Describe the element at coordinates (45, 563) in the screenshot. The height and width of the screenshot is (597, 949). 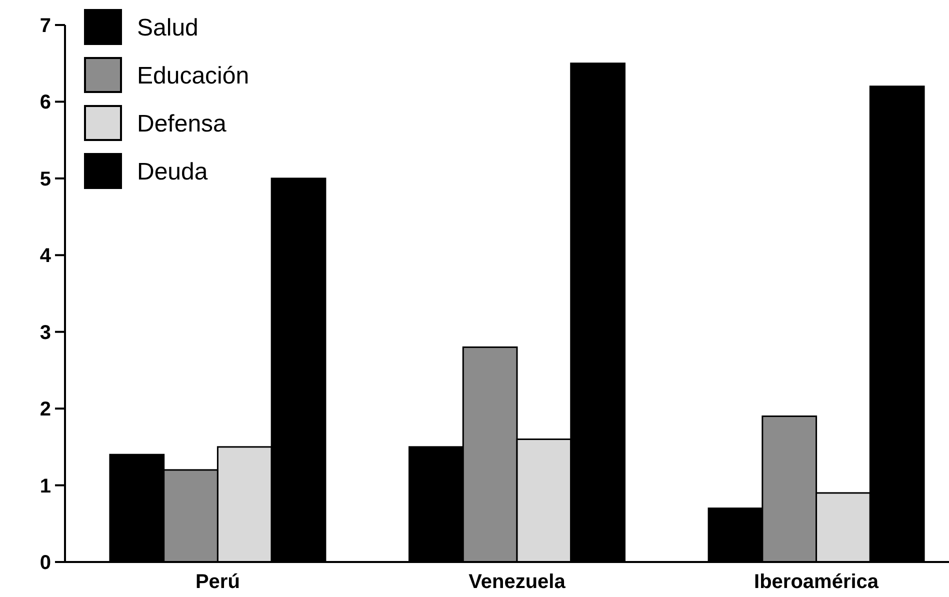
I see `y-tick-label: 0` at that location.